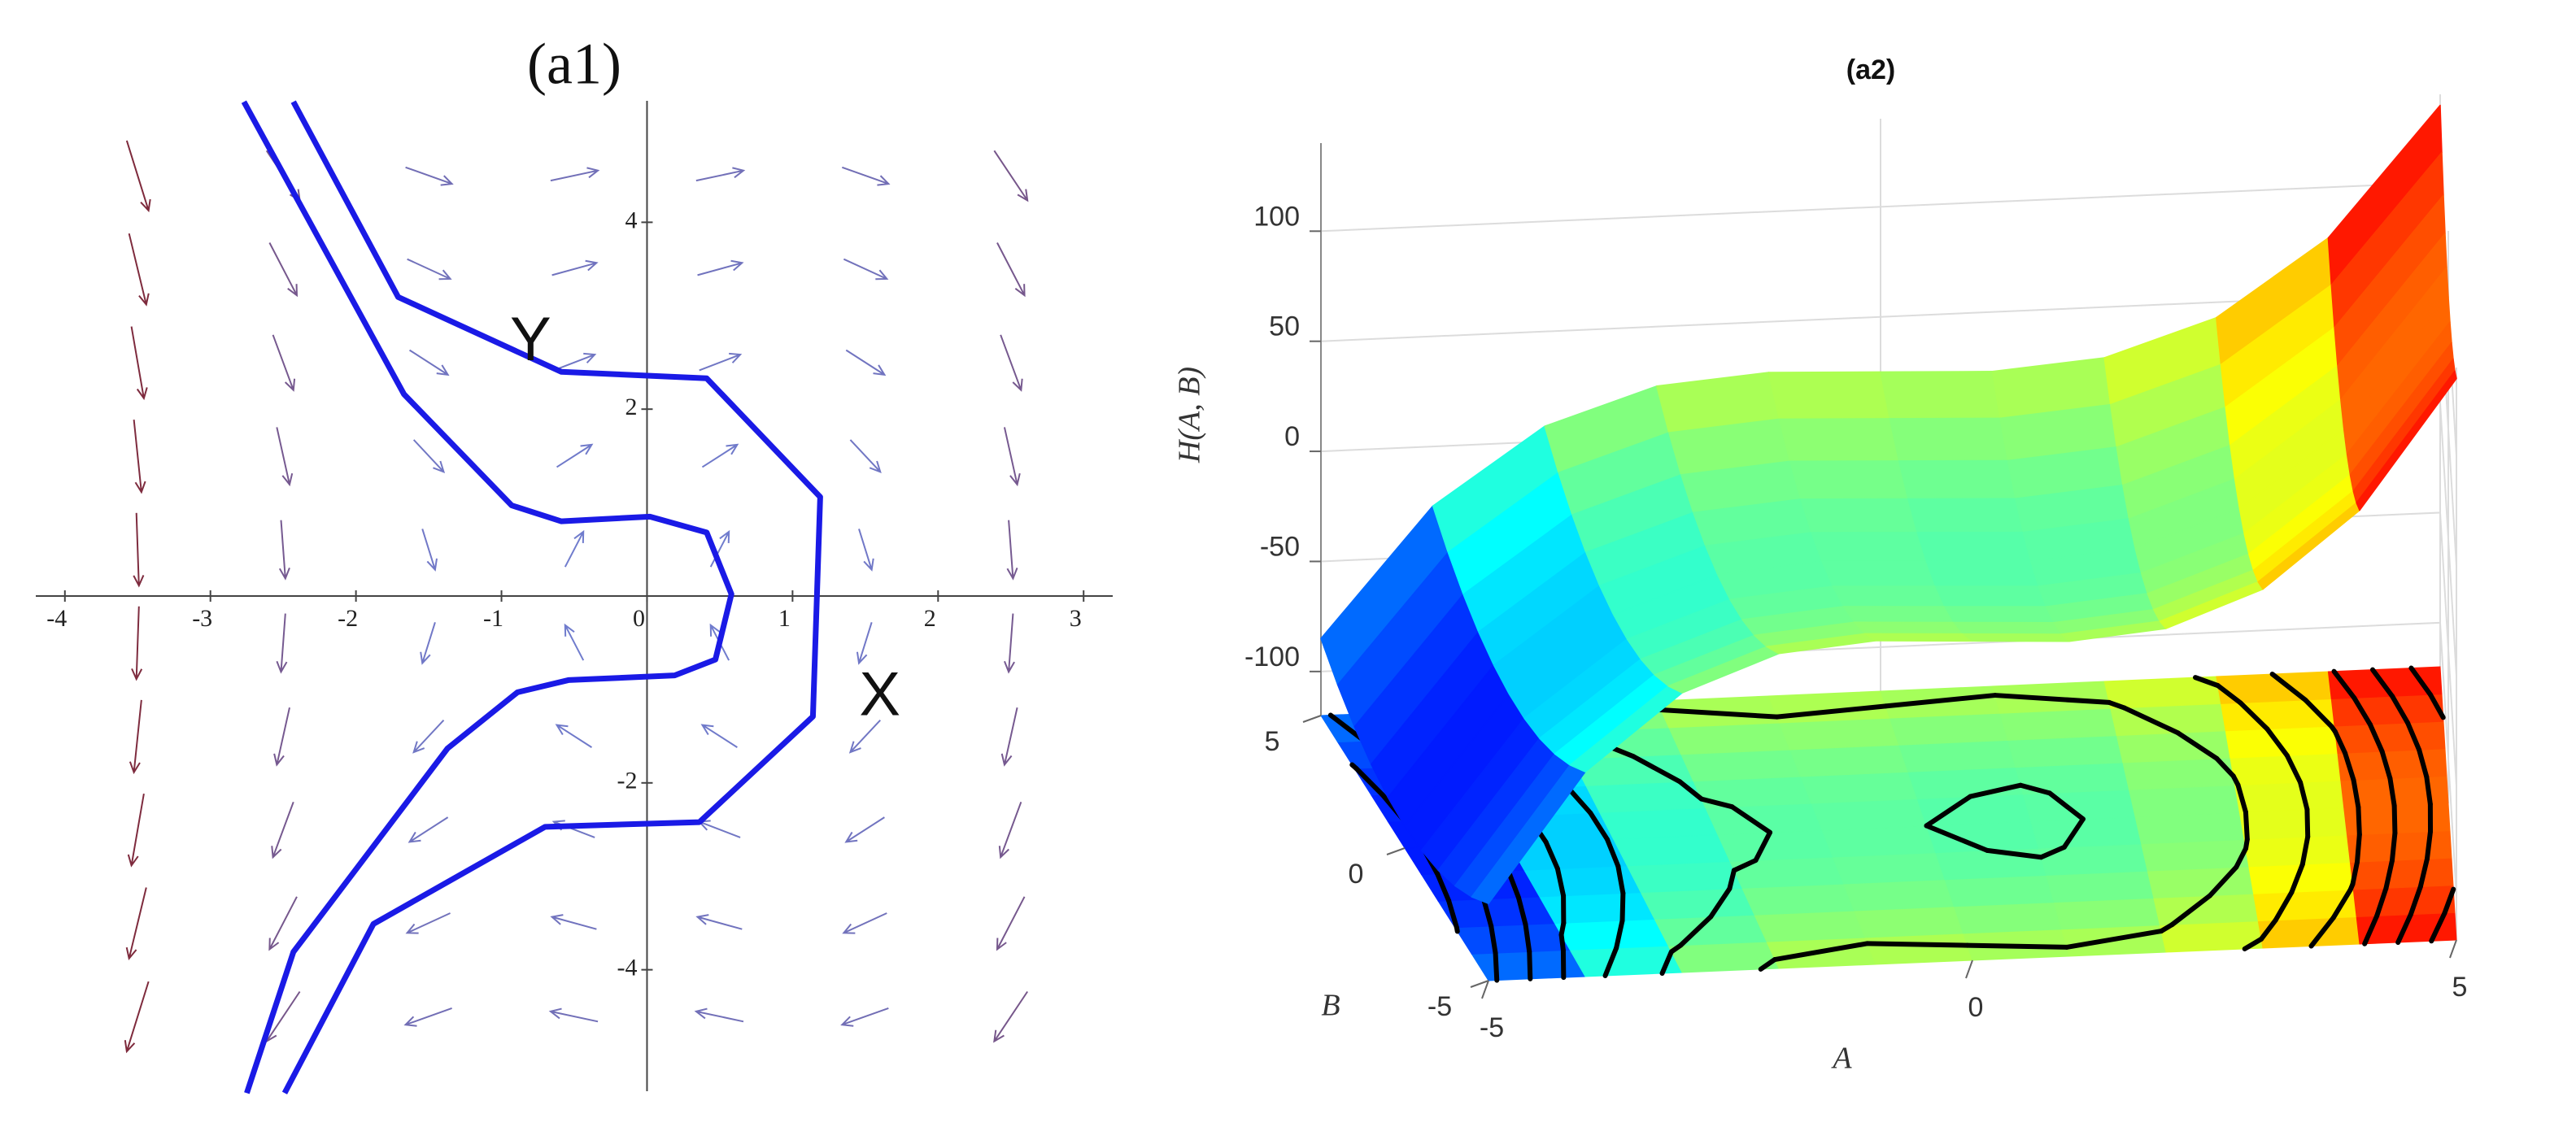 The height and width of the screenshot is (1140, 2576). I want to click on y-tick-label: -4, so click(627, 968).